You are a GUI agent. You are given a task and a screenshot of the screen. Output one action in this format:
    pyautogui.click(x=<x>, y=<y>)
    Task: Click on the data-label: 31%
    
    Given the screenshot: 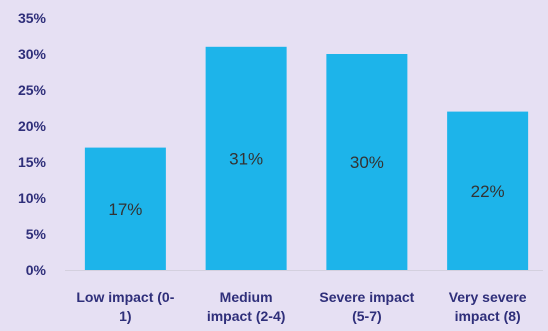 What is the action you would take?
    pyautogui.click(x=246, y=158)
    